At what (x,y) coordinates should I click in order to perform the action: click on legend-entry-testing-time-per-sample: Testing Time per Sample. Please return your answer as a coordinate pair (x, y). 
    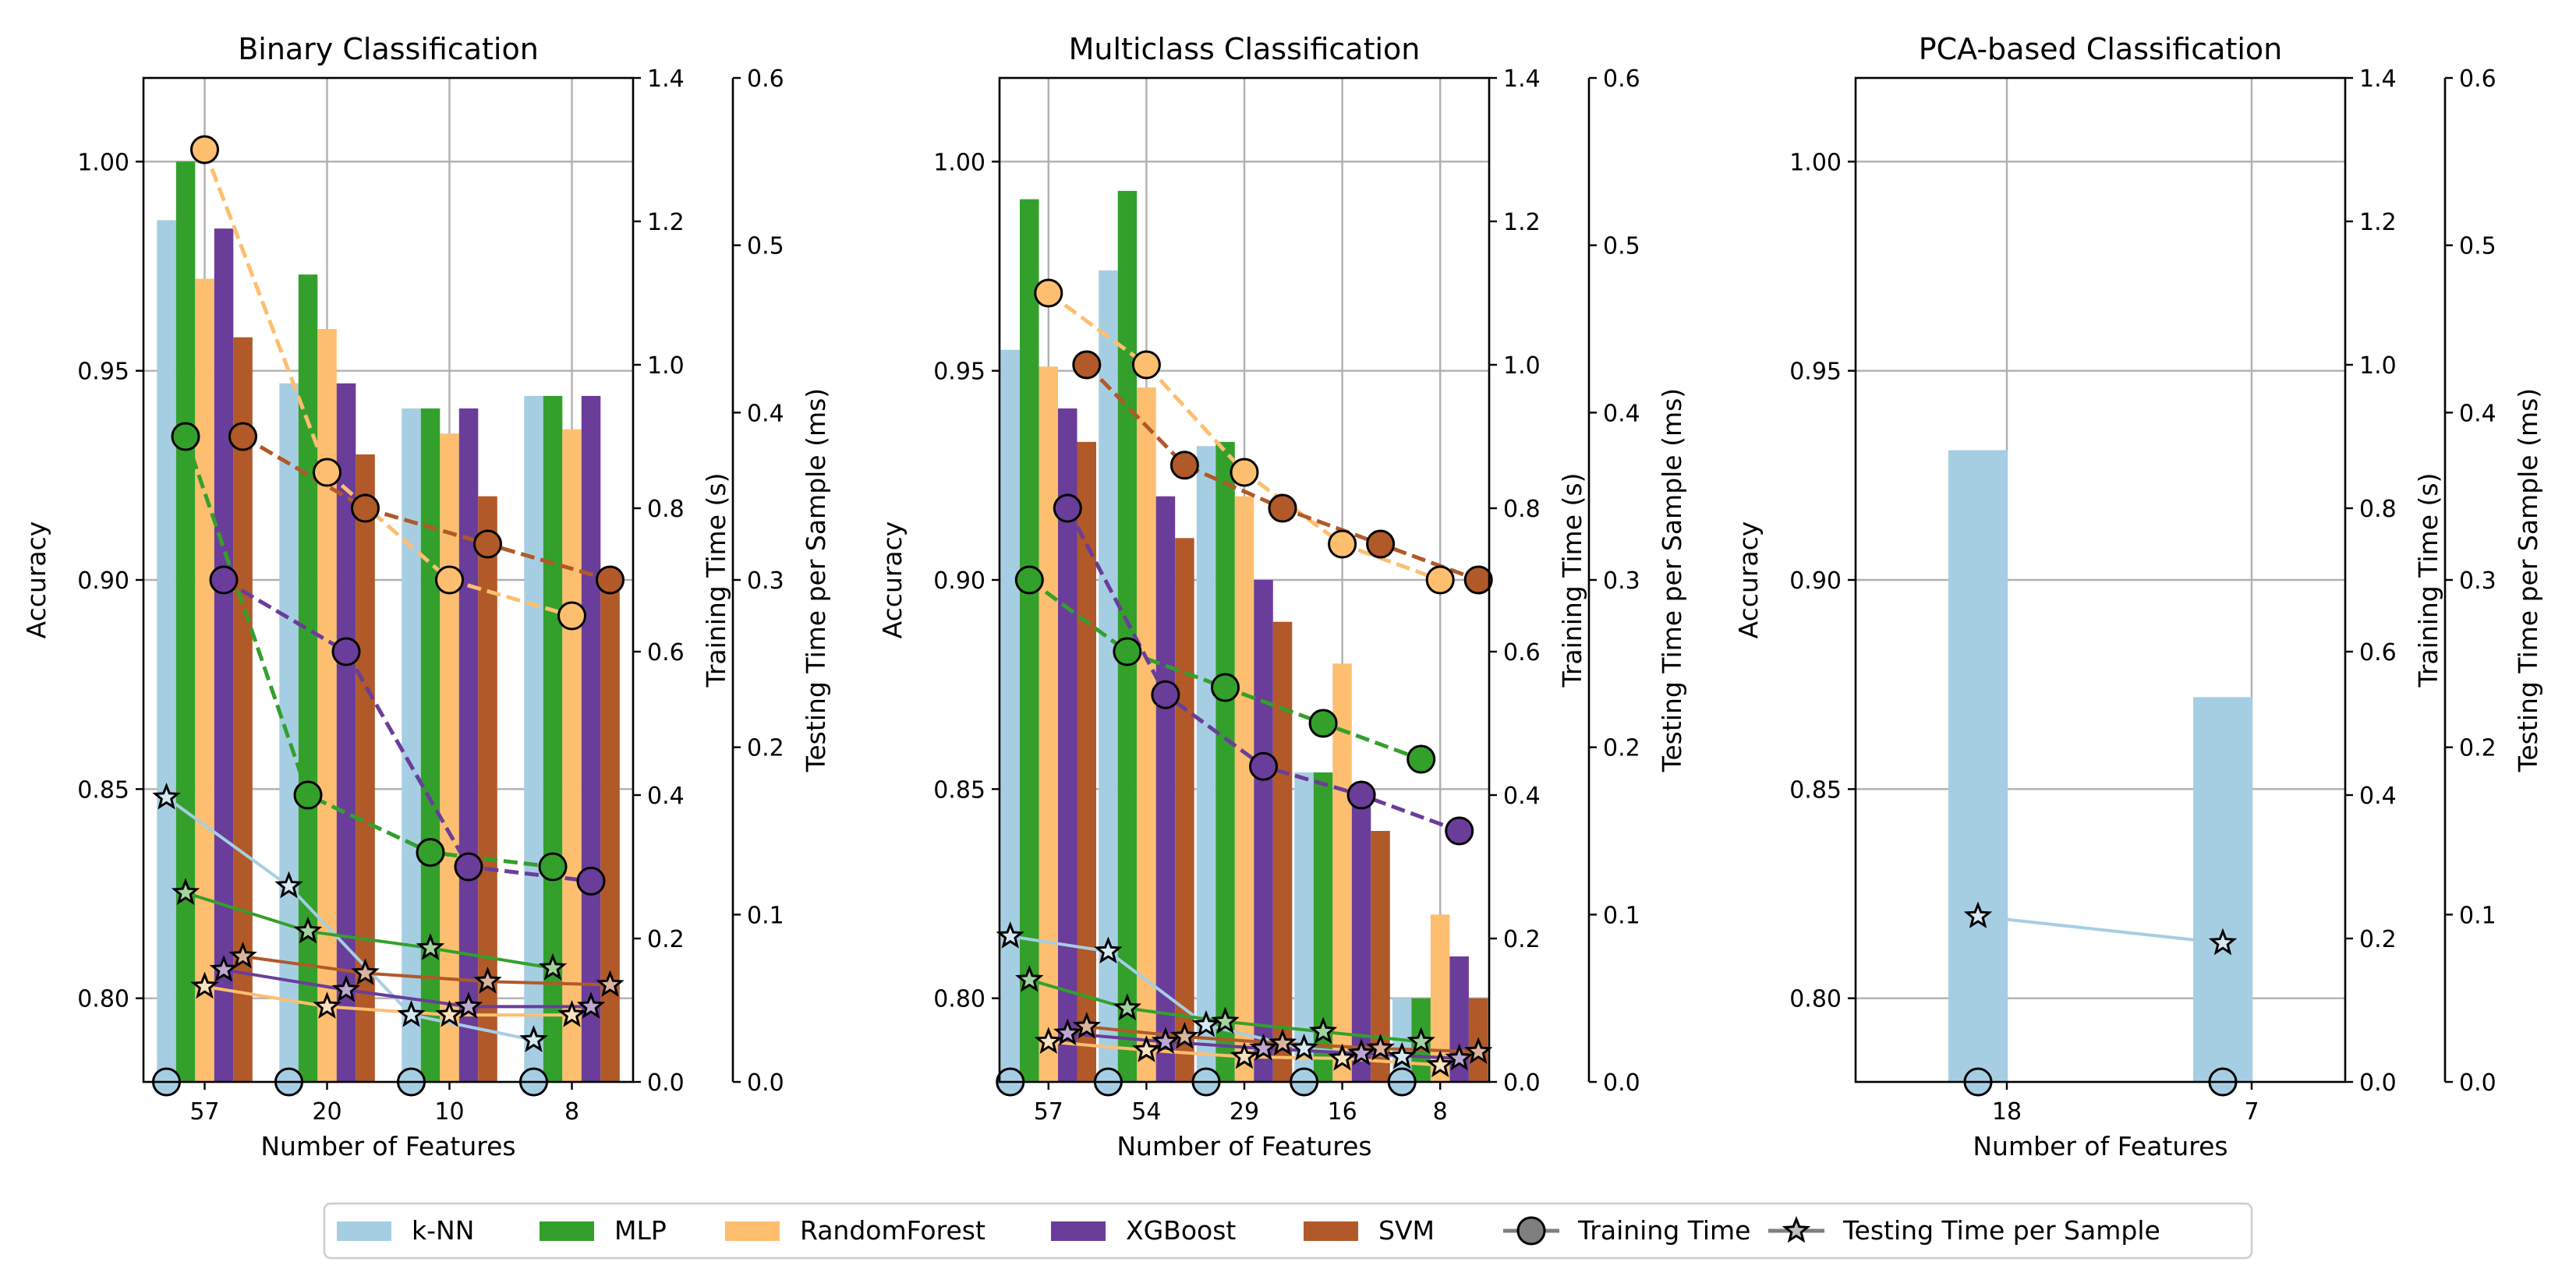
    Looking at the image, I should click on (1964, 1231).